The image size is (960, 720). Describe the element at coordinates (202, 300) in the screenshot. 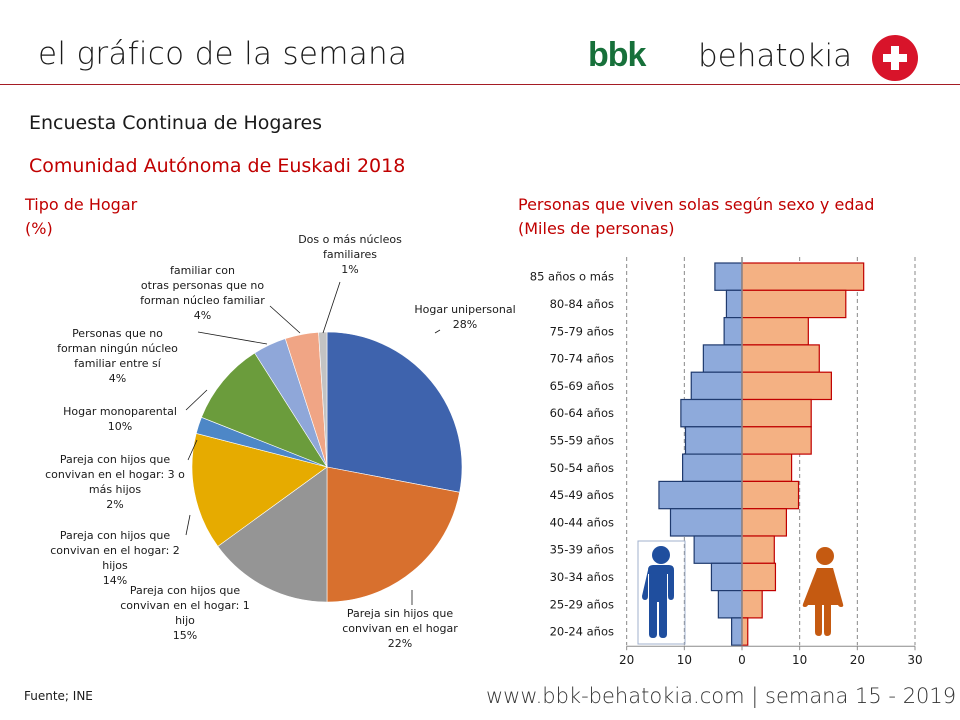

I see `pie-label-line: forman núcleo familiar` at that location.